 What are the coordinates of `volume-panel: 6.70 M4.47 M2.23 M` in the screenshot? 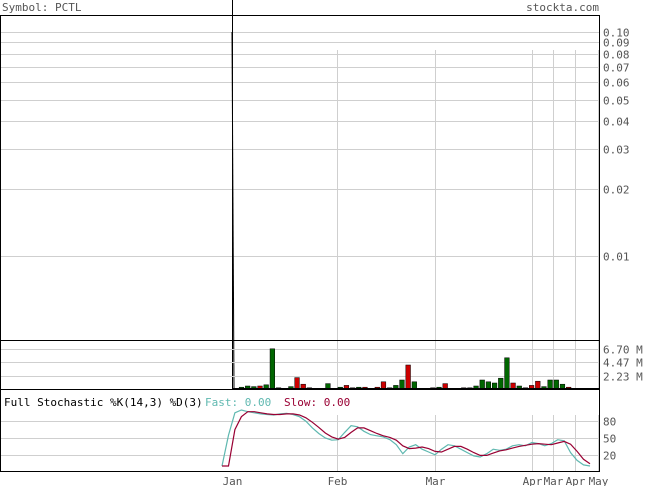 It's located at (321, 365).